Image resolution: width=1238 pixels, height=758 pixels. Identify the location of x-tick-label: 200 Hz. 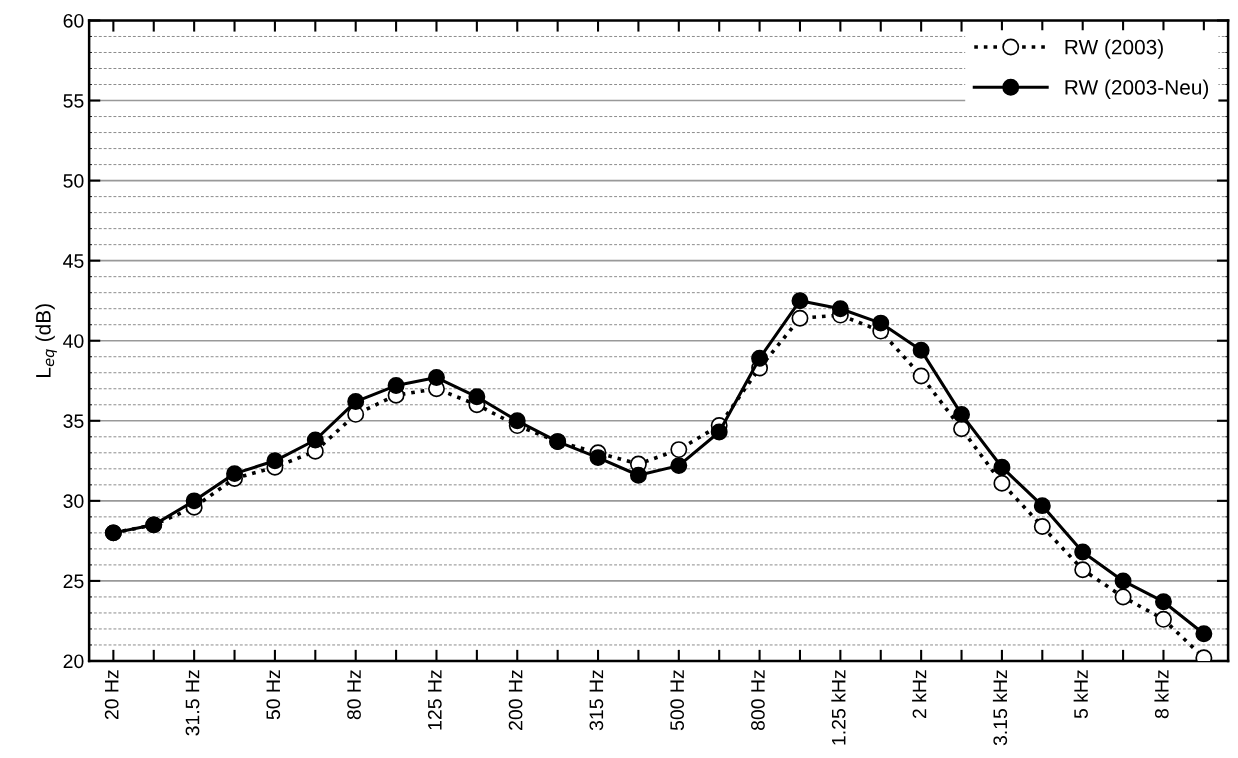
(515, 700).